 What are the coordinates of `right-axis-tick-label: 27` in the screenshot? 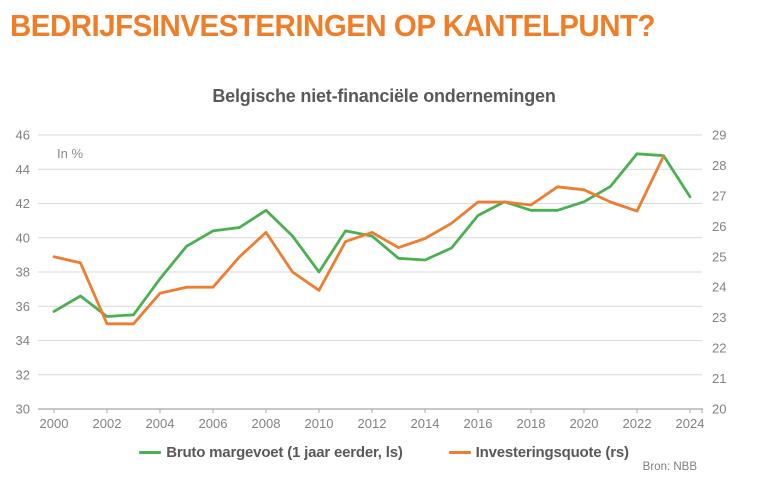 It's located at (719, 195).